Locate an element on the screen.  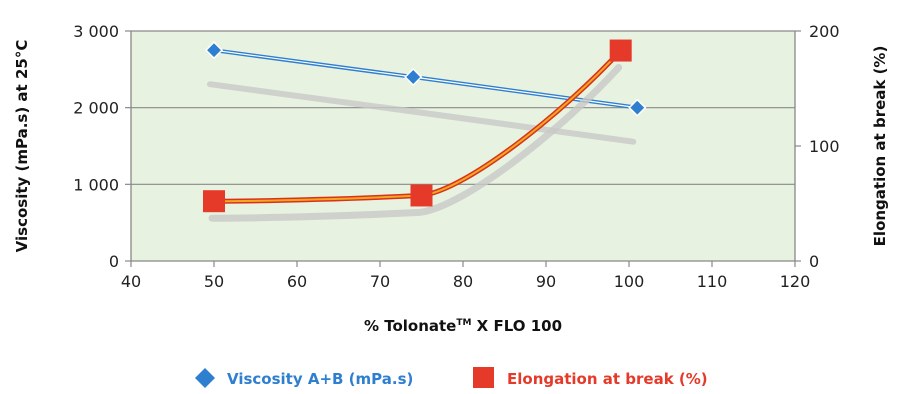
x-axis-ticks: 40 50 60 70 80 90 100 110 120 is located at coordinates (465, 276).